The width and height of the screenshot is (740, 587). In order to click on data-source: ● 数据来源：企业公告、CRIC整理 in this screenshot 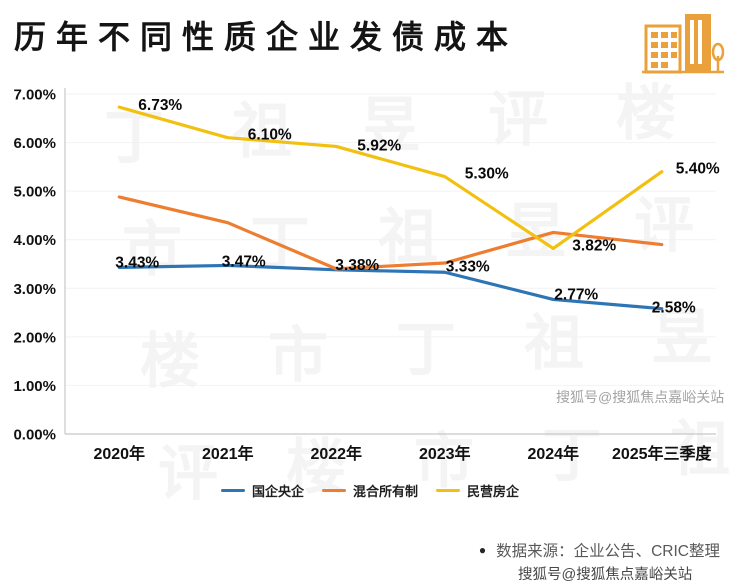, I will do `click(599, 550)`.